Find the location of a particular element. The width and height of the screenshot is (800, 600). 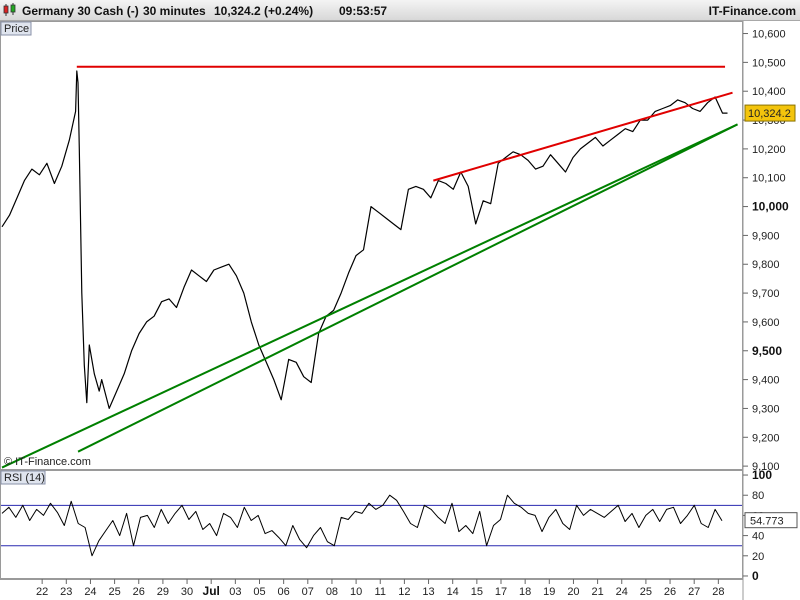

price-y-tick-label: 10,500 is located at coordinates (769, 63).